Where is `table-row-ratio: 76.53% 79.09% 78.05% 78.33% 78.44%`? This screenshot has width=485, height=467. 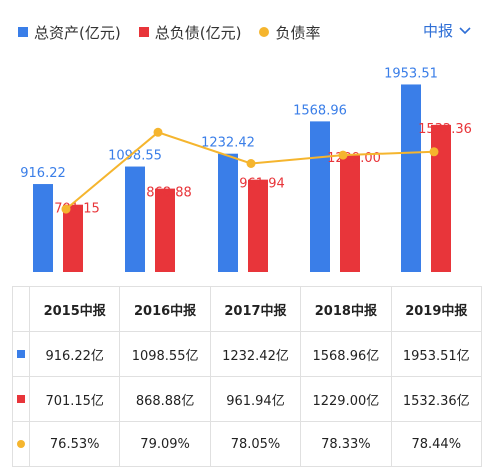 table-row-ratio: 76.53% 79.09% 78.05% 78.33% 78.44% is located at coordinates (247, 444).